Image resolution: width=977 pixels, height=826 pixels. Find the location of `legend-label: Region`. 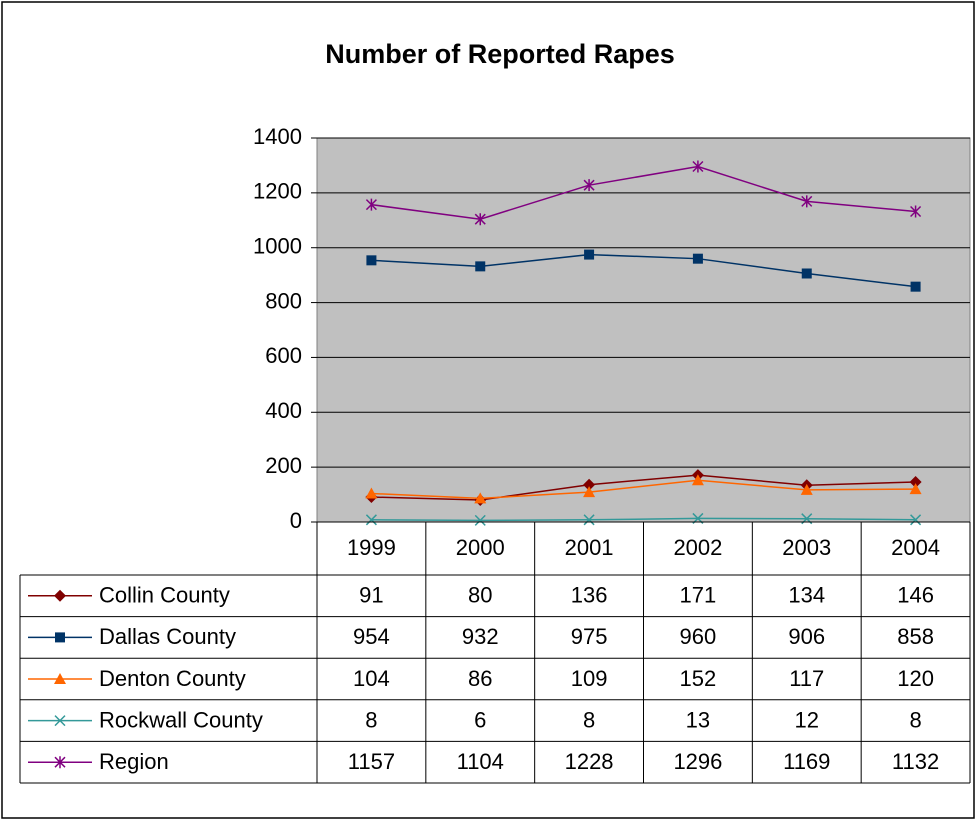

legend-label: Region is located at coordinates (134, 761).